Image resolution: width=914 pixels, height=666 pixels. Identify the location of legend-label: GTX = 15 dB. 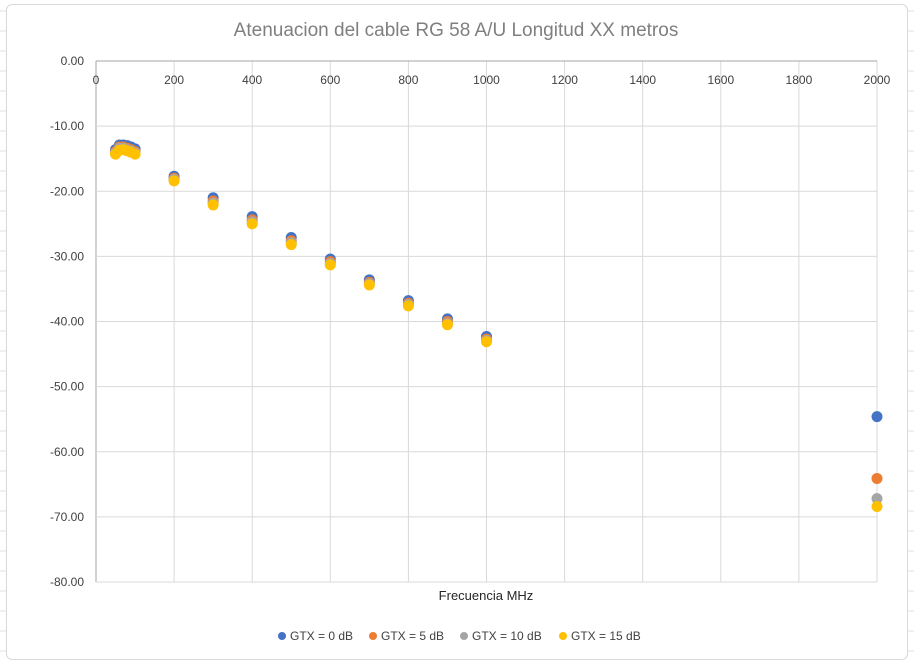
(606, 636).